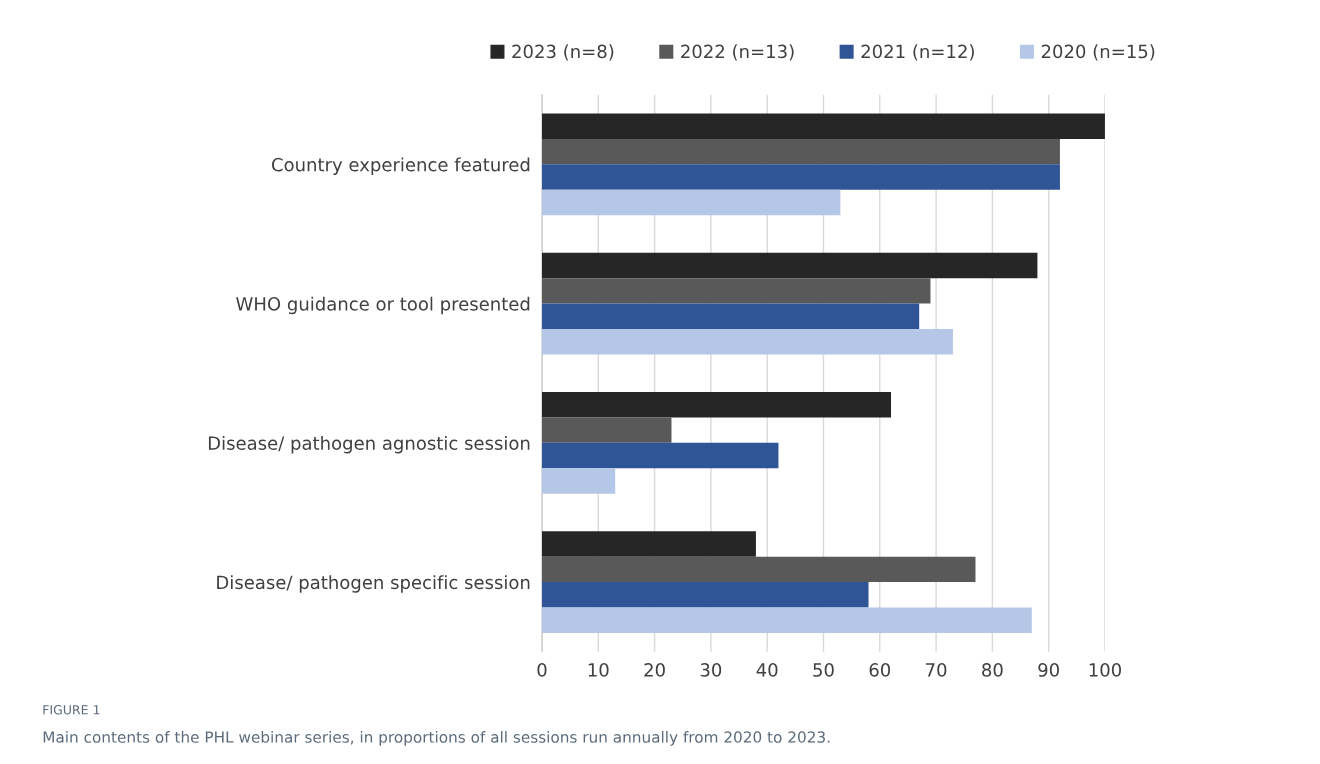  Describe the element at coordinates (936, 670) in the screenshot. I see `x-tick-label: 70` at that location.